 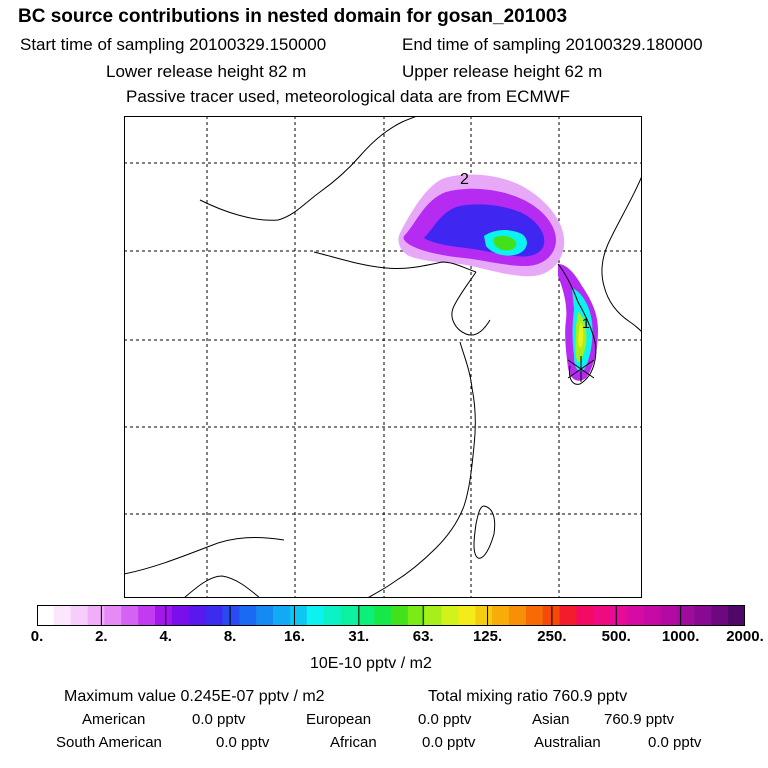 What do you see at coordinates (487, 636) in the screenshot?
I see `colorbar-tick-label: 125.` at bounding box center [487, 636].